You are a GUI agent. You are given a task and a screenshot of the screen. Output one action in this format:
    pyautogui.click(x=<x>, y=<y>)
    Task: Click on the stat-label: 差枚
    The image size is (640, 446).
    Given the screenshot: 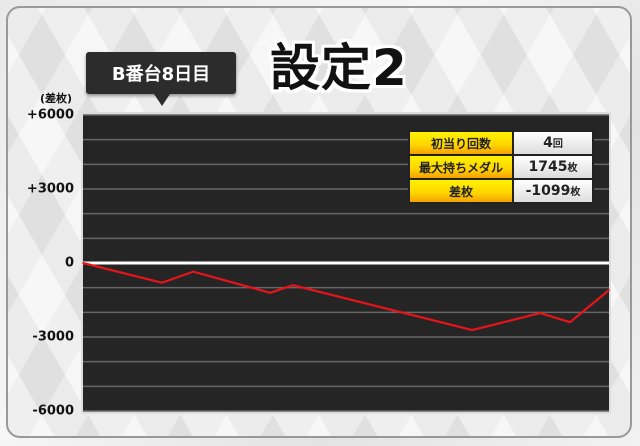 What is the action you would take?
    pyautogui.click(x=461, y=191)
    